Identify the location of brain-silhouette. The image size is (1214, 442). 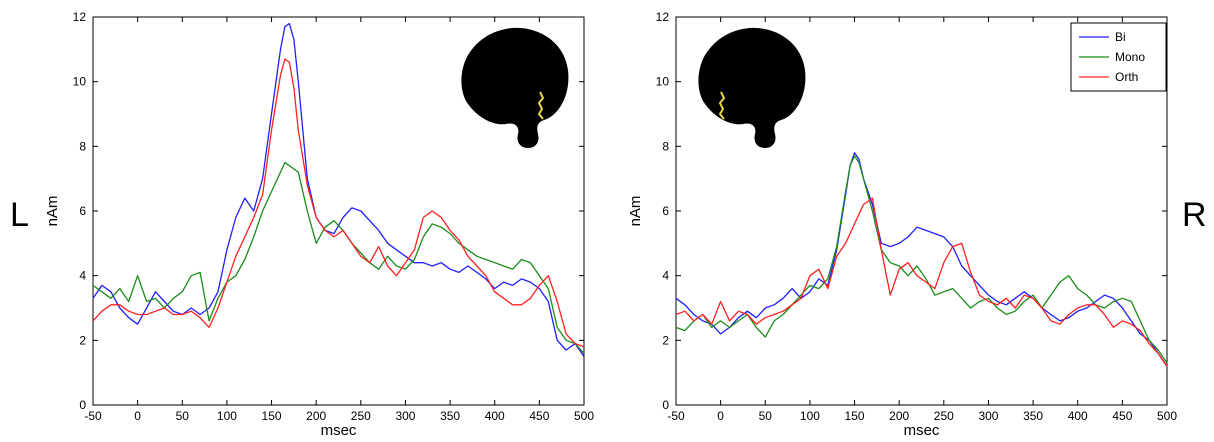
(752, 87).